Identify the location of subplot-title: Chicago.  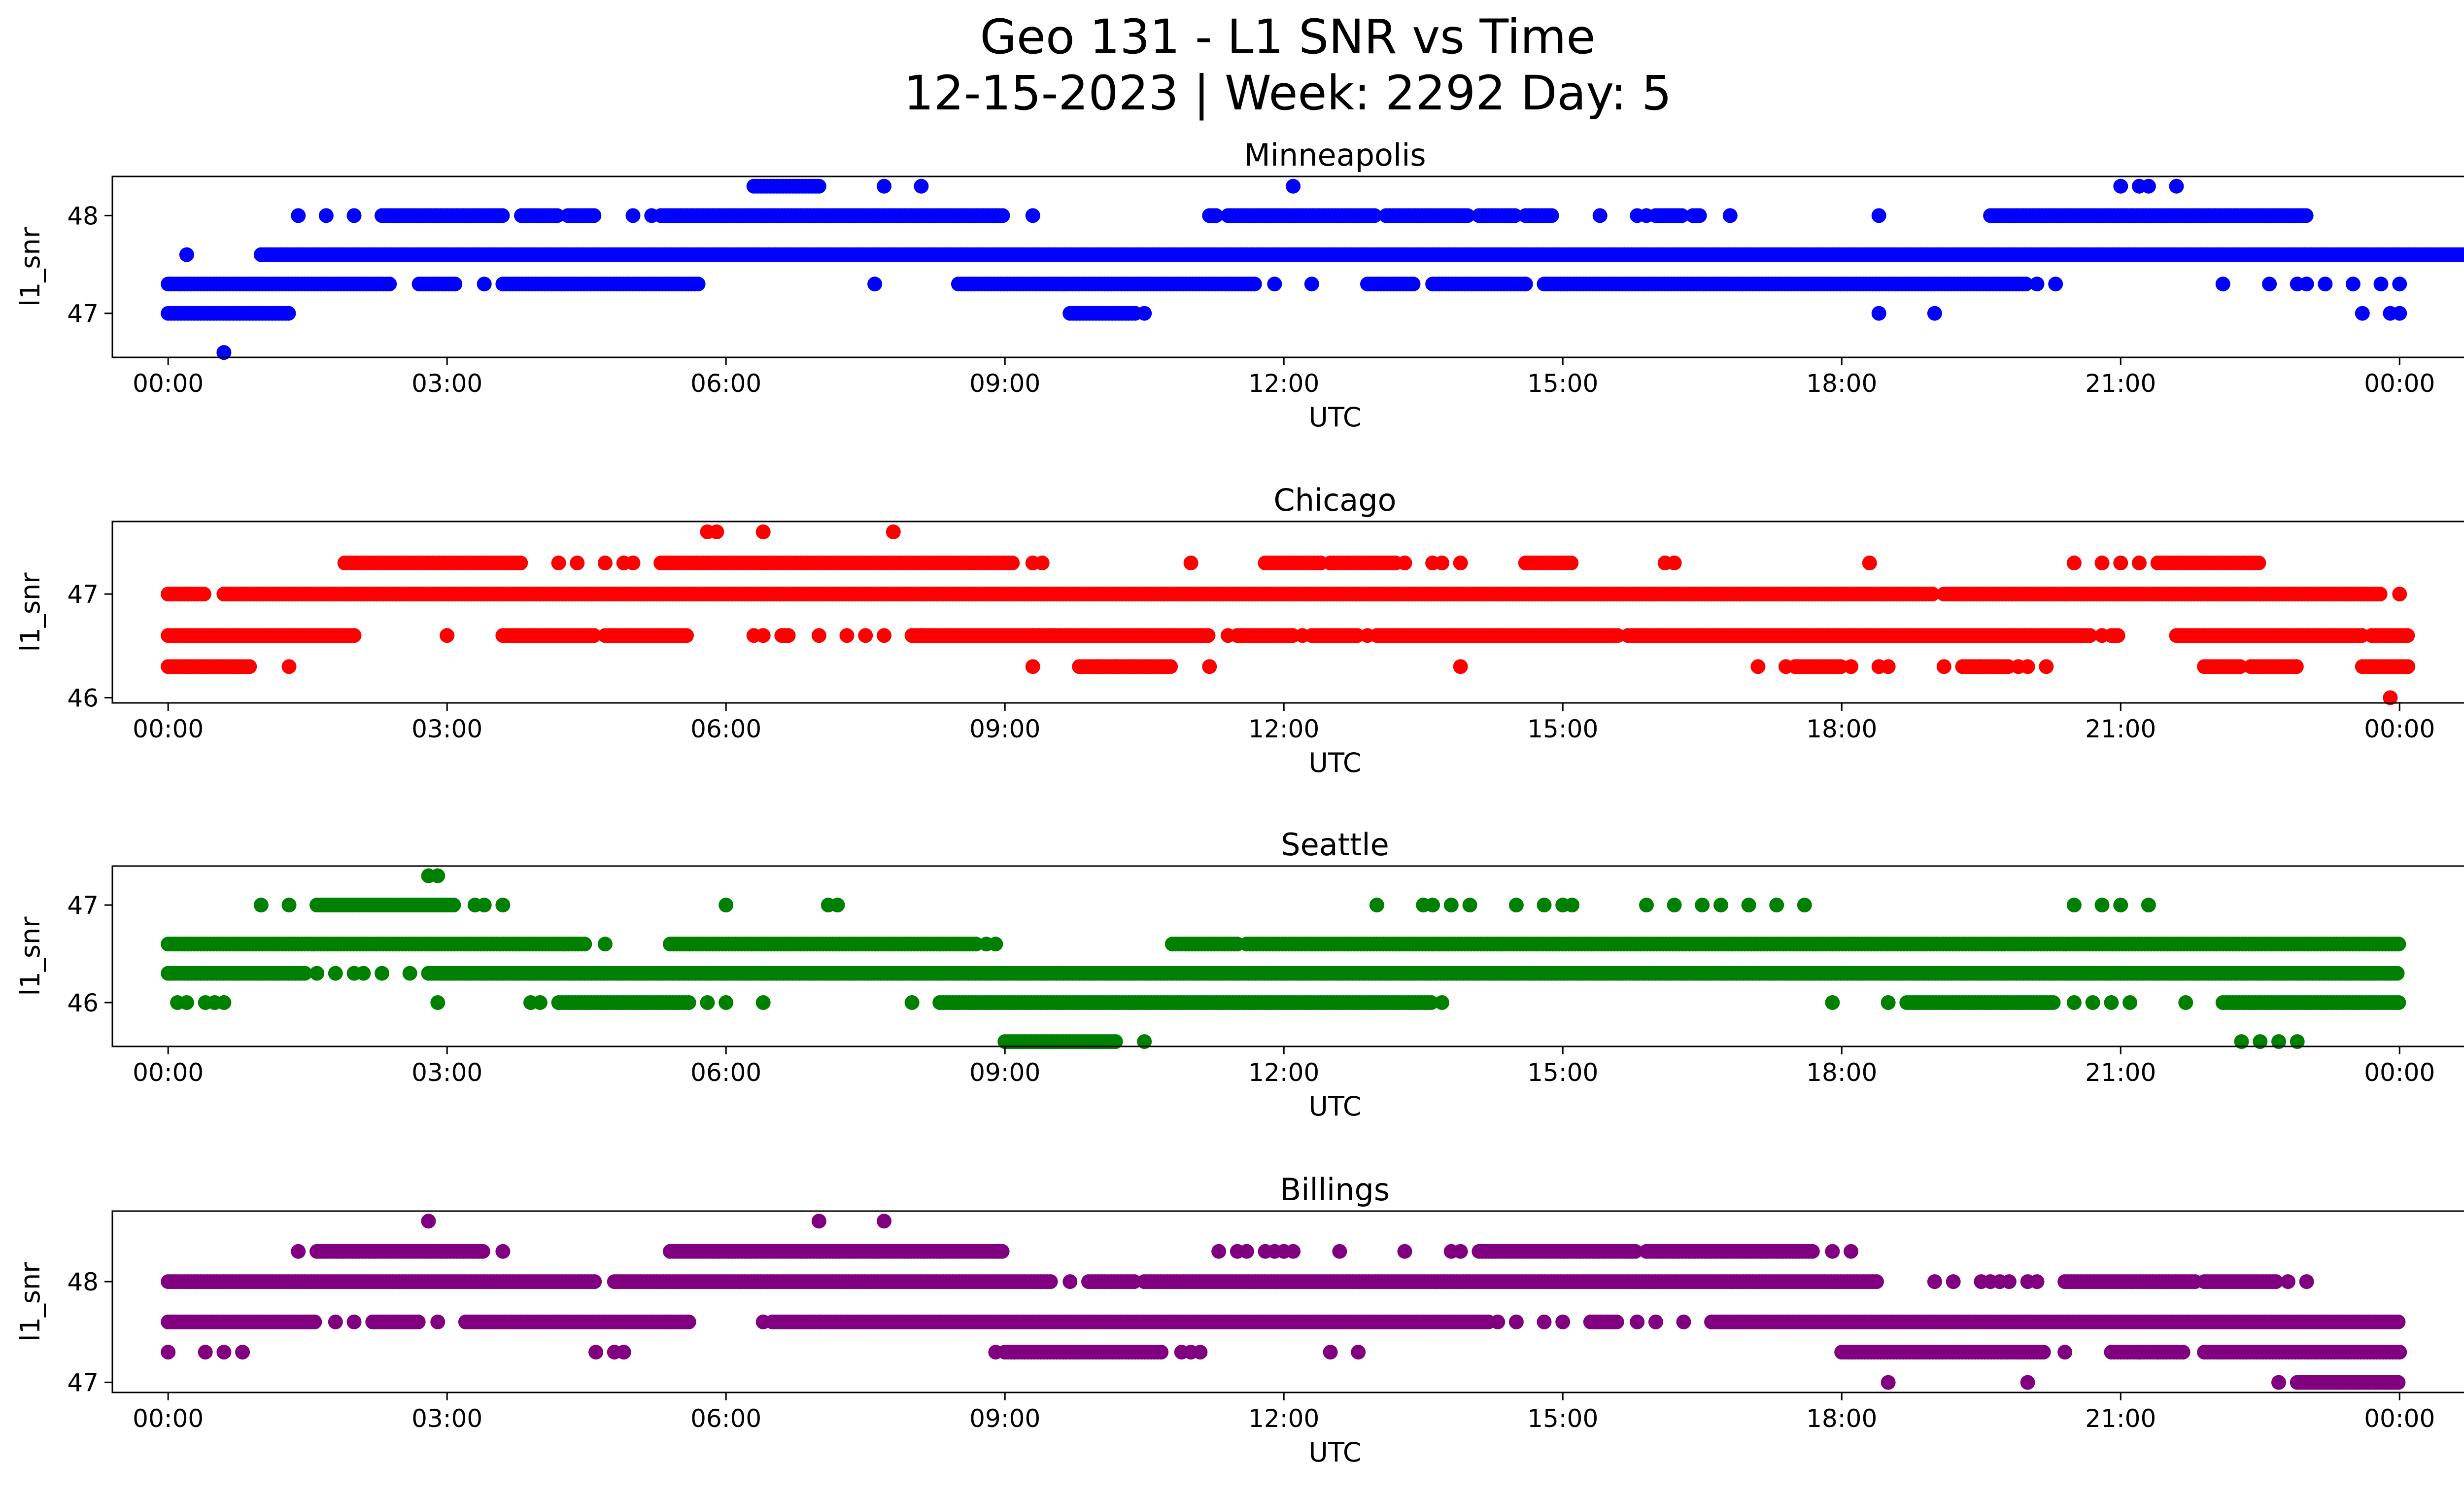
(1334, 500).